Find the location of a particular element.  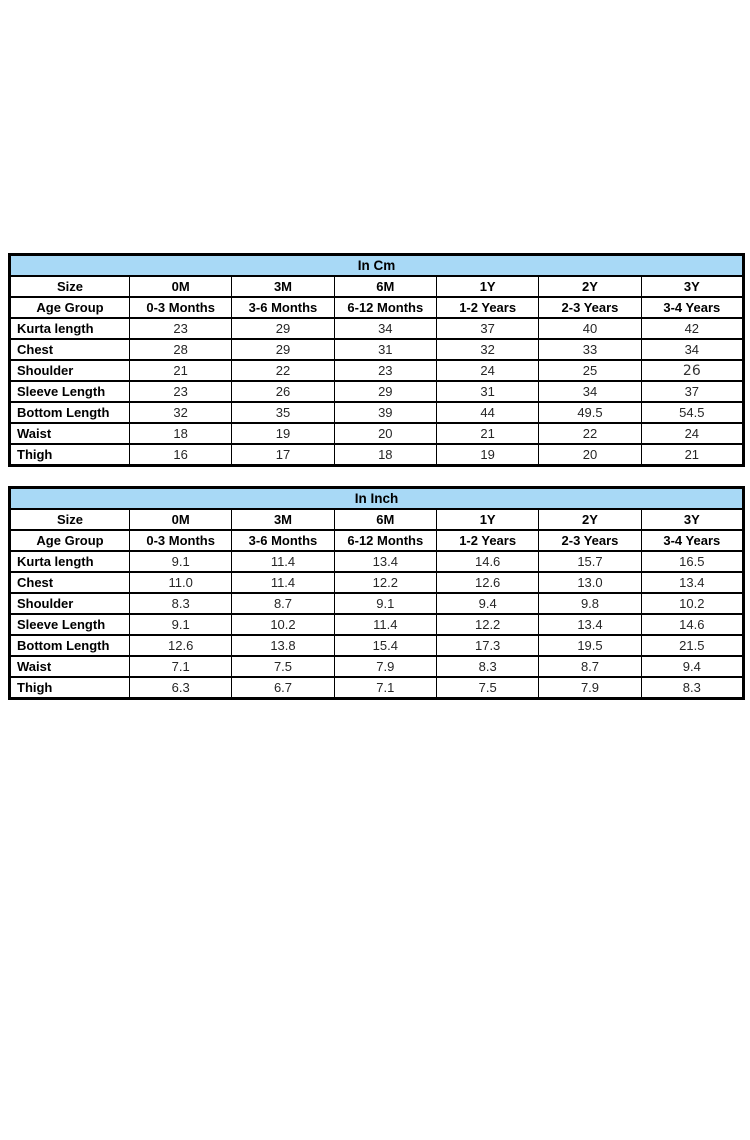

value-cell: 39 is located at coordinates (385, 412).